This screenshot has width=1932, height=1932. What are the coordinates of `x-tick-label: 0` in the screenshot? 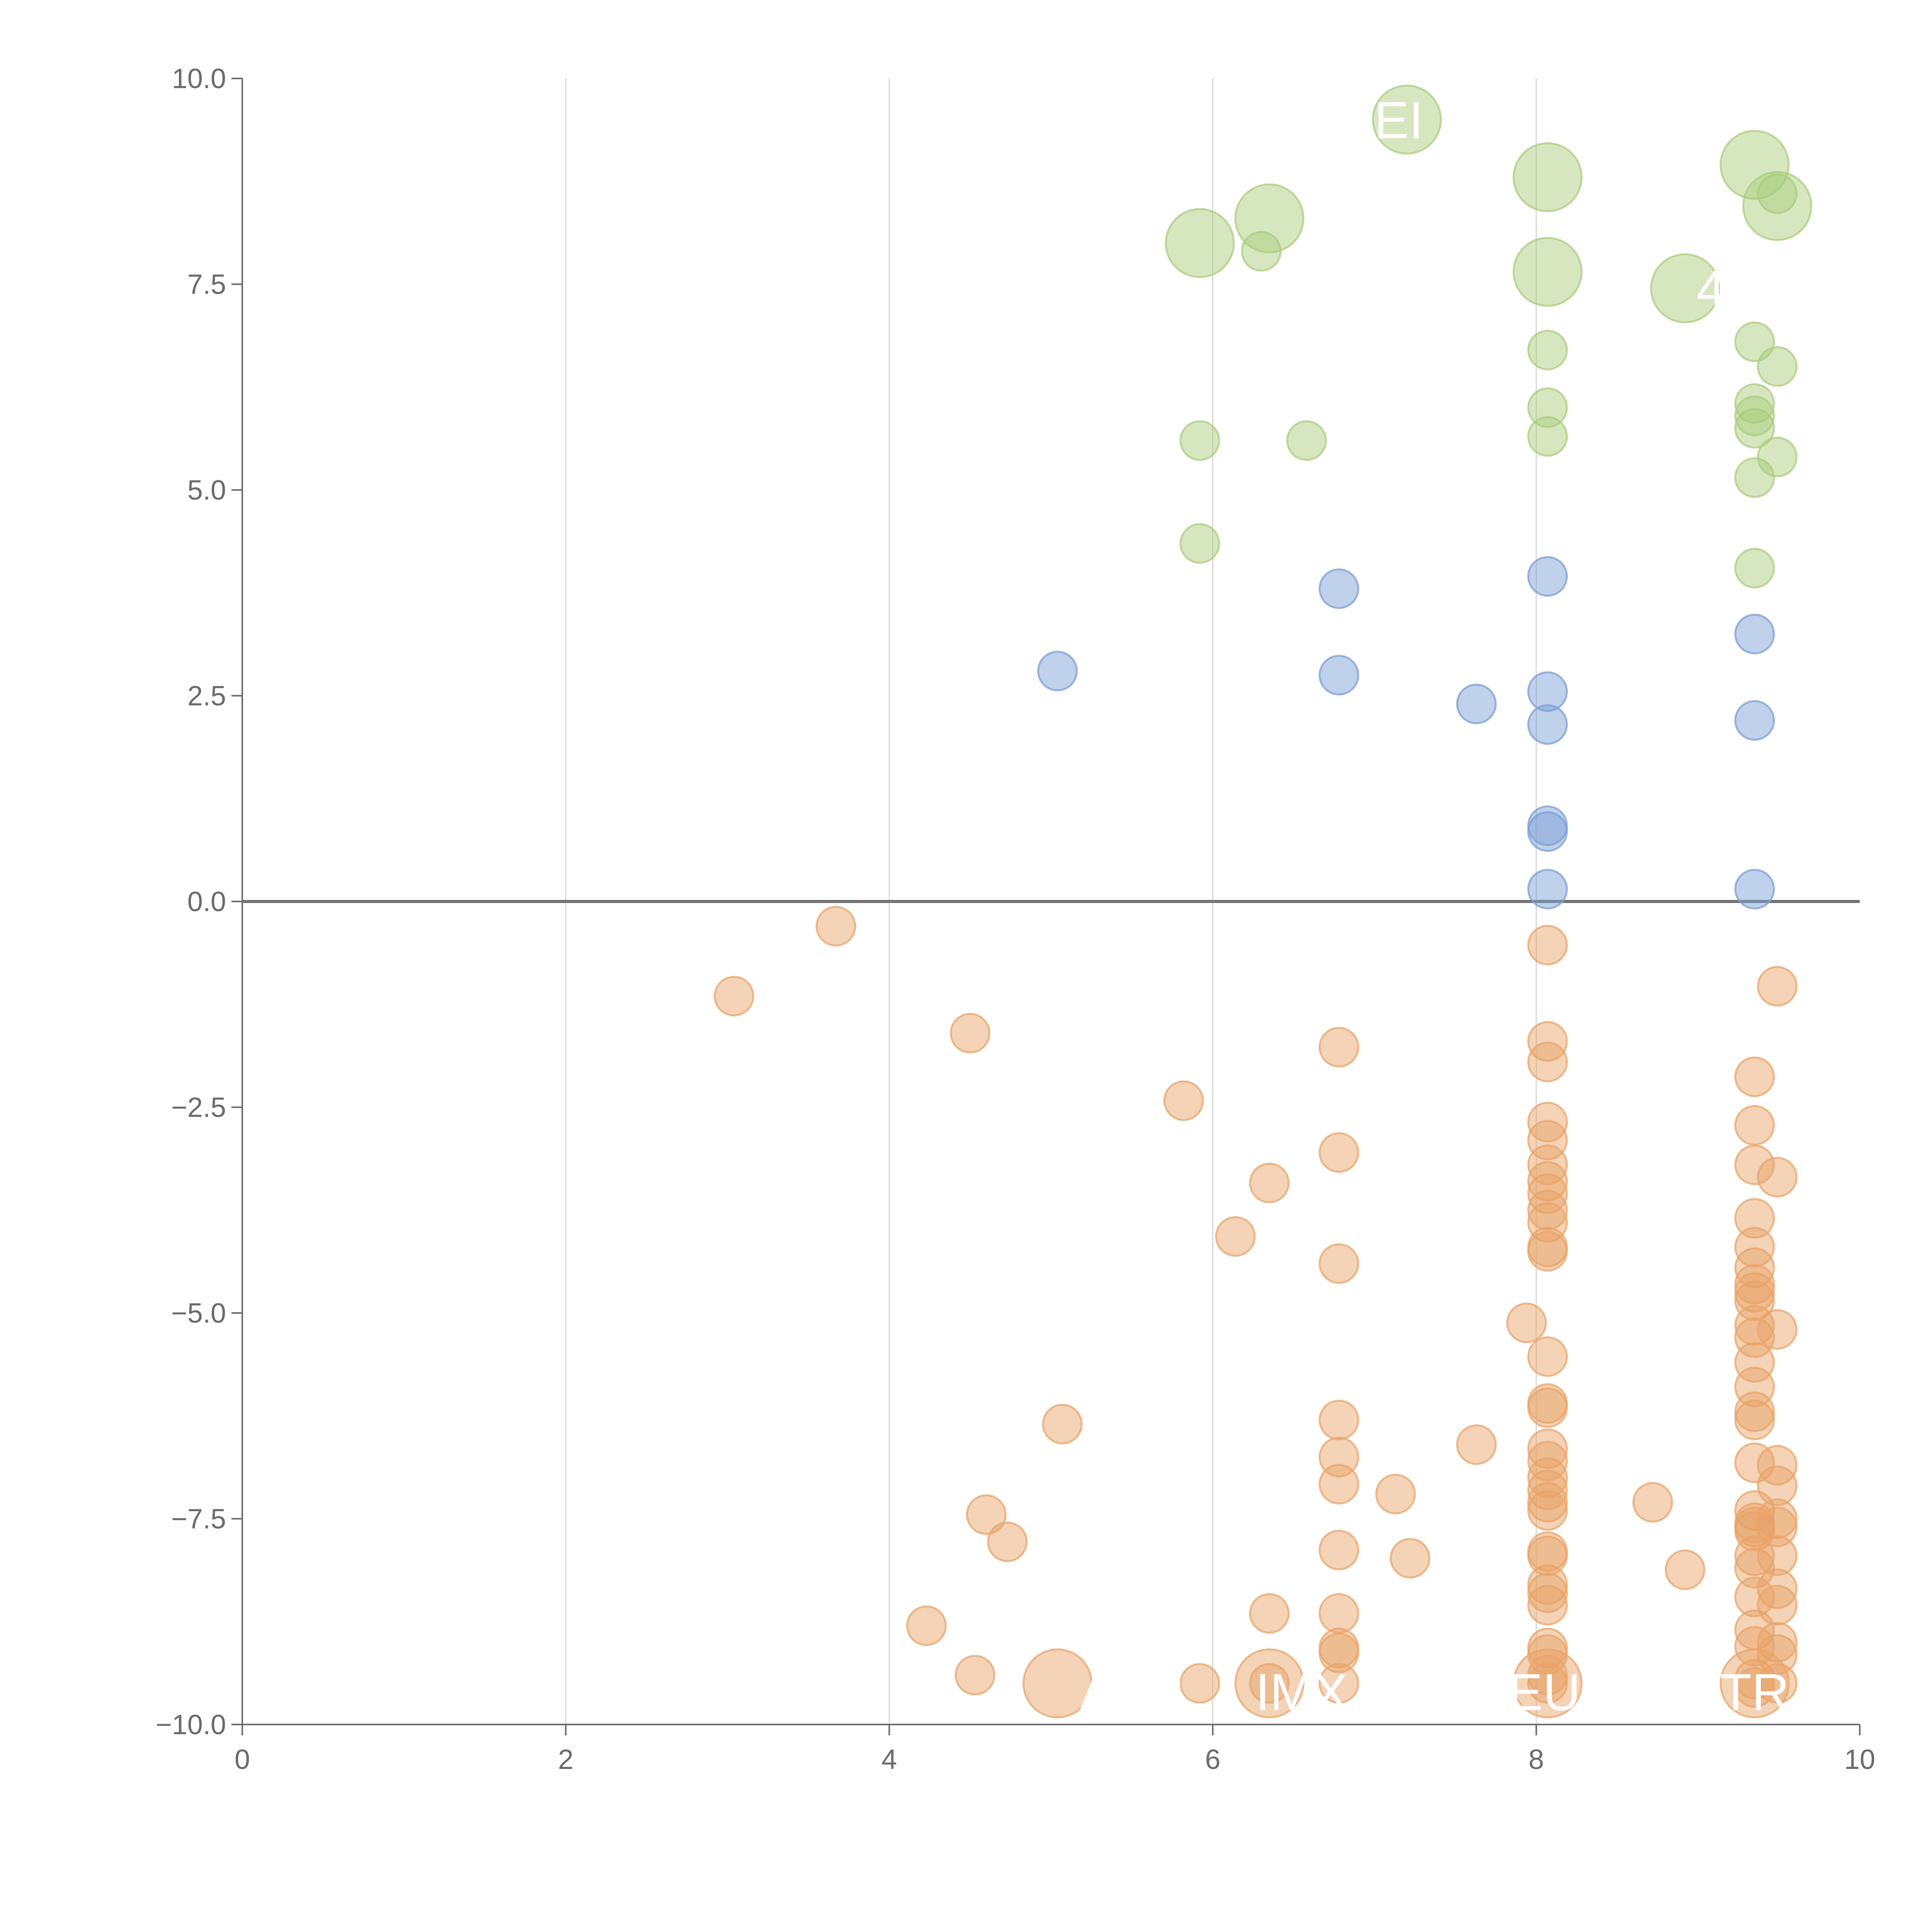 It's located at (243, 1759).